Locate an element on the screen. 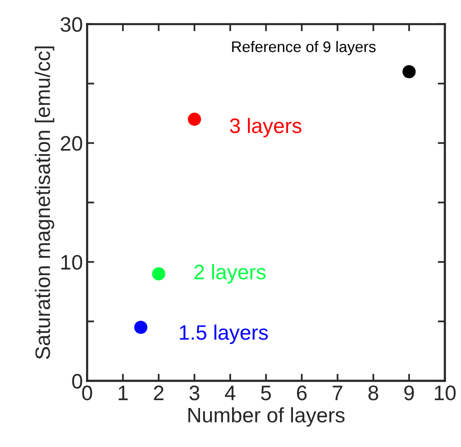 The height and width of the screenshot is (447, 461). text: Reference of 9 layers is located at coordinates (304, 48).